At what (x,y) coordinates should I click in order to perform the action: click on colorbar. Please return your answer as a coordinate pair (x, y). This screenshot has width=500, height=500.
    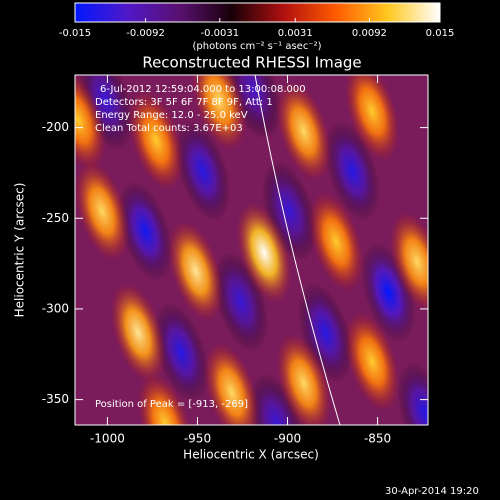
    Looking at the image, I should click on (257, 12).